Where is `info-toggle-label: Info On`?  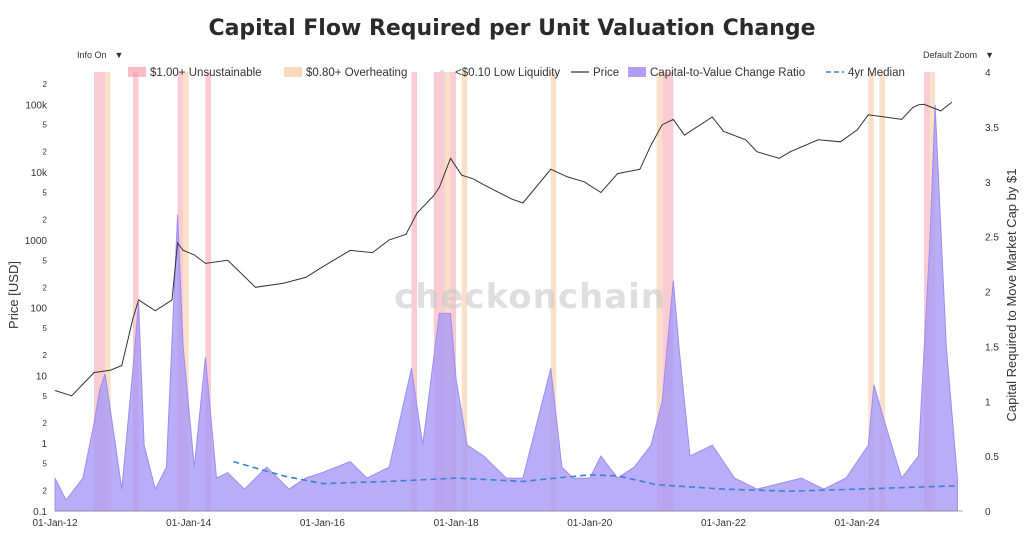
info-toggle-label: Info On is located at coordinates (92, 55).